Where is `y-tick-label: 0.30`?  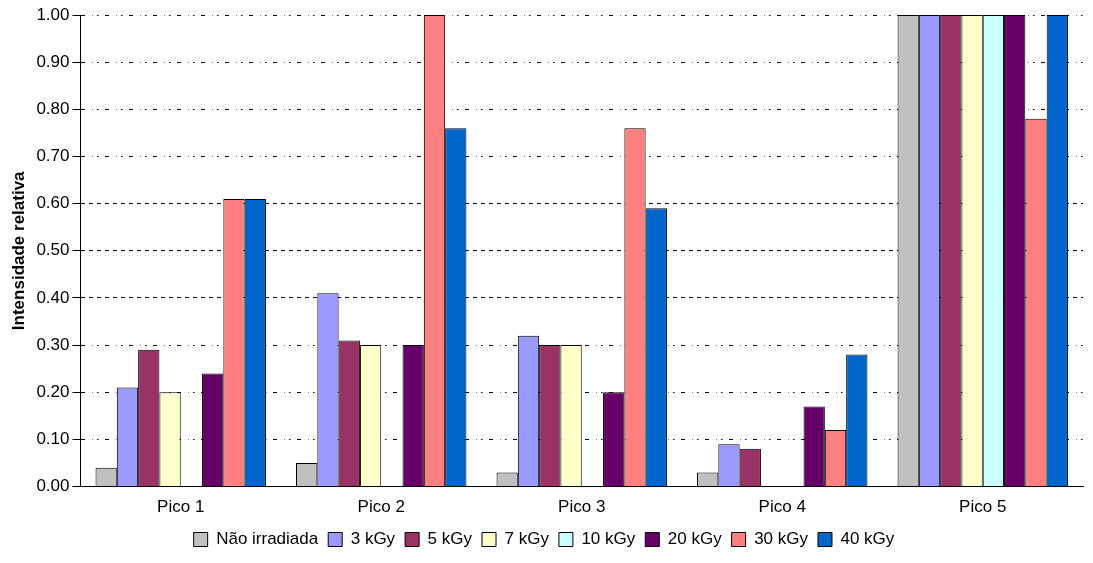 y-tick-label: 0.30 is located at coordinates (53, 344).